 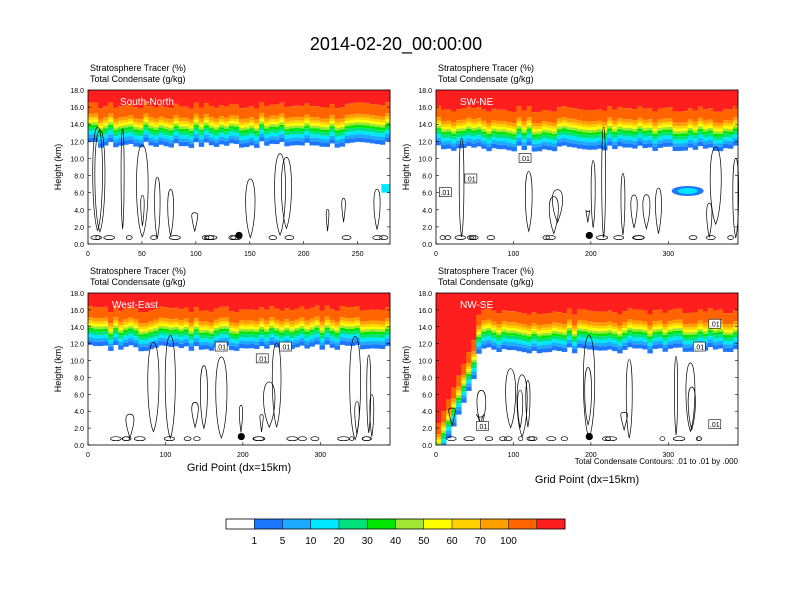 What do you see at coordinates (138, 282) in the screenshot?
I see `panel-subtitle-condensate: Total Condensate (g/kg)` at bounding box center [138, 282].